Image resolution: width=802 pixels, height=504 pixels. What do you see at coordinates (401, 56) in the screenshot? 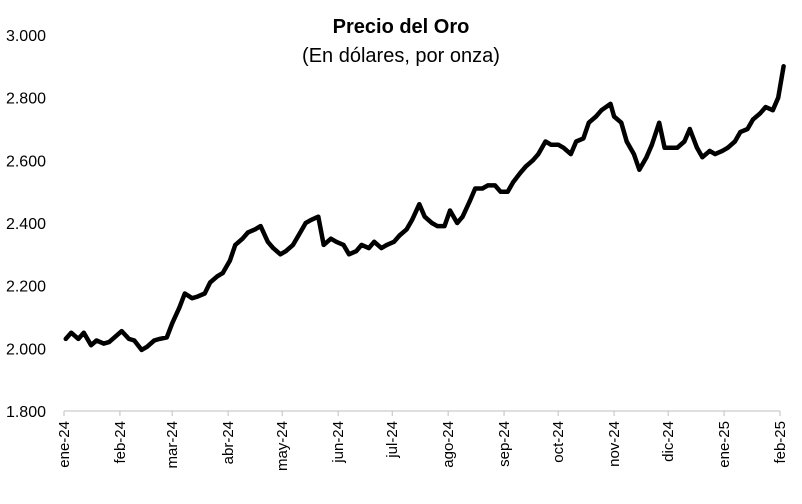
I see `chart-subtitle: (En dólares, por onza)` at bounding box center [401, 56].